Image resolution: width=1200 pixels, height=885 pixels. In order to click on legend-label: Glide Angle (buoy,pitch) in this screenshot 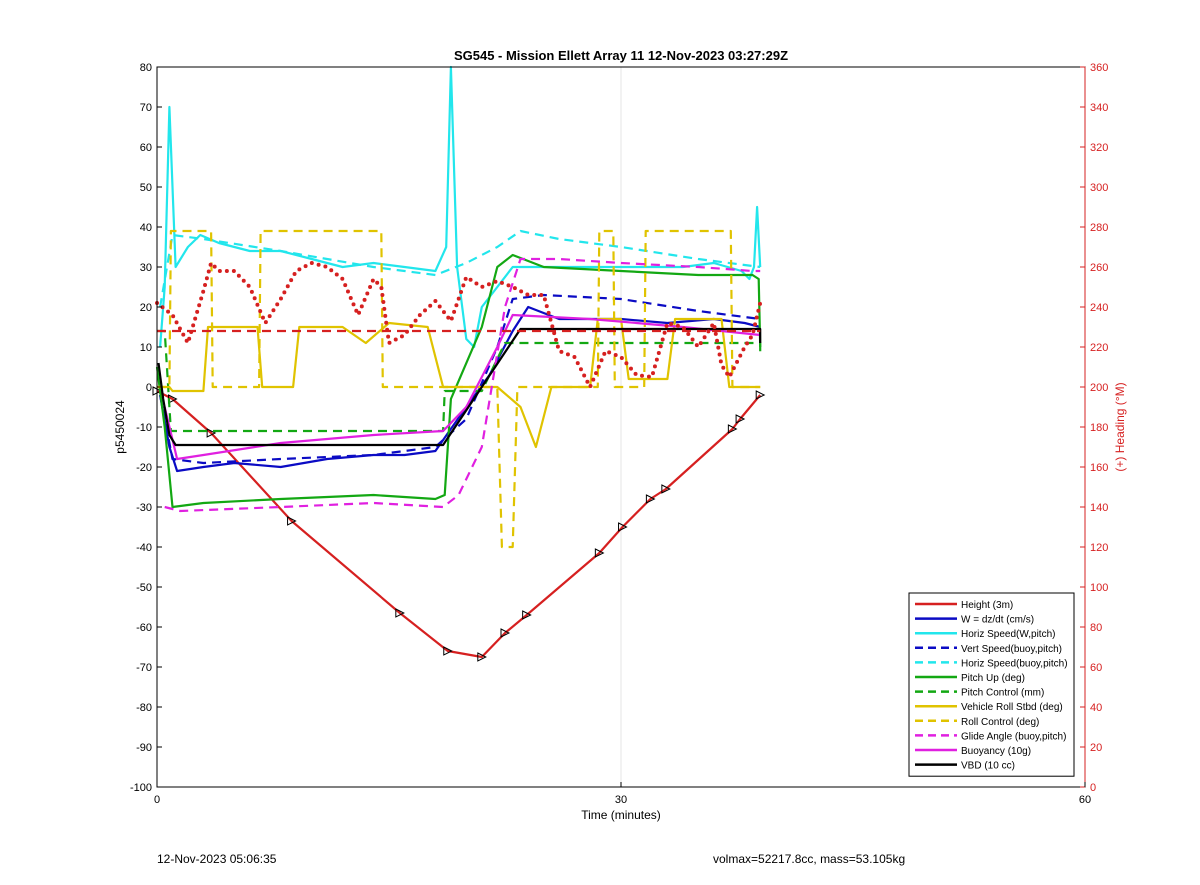, I will do `click(1013, 736)`.